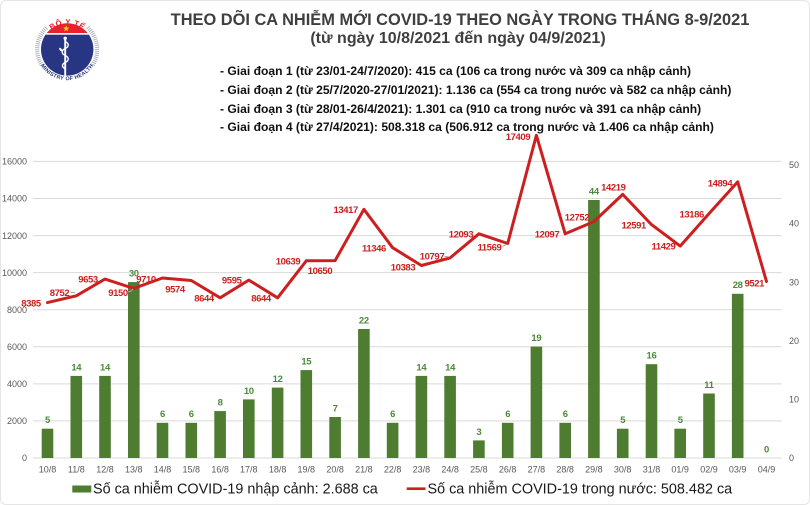 This screenshot has width=810, height=505. Describe the element at coordinates (547, 235) in the screenshot. I see `svg-text: 12097` at that location.